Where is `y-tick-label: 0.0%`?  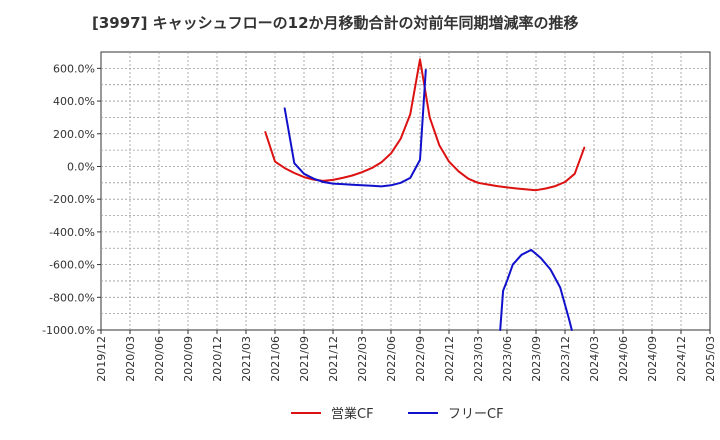
y-tick-label: 0.0% is located at coordinates (81, 166).